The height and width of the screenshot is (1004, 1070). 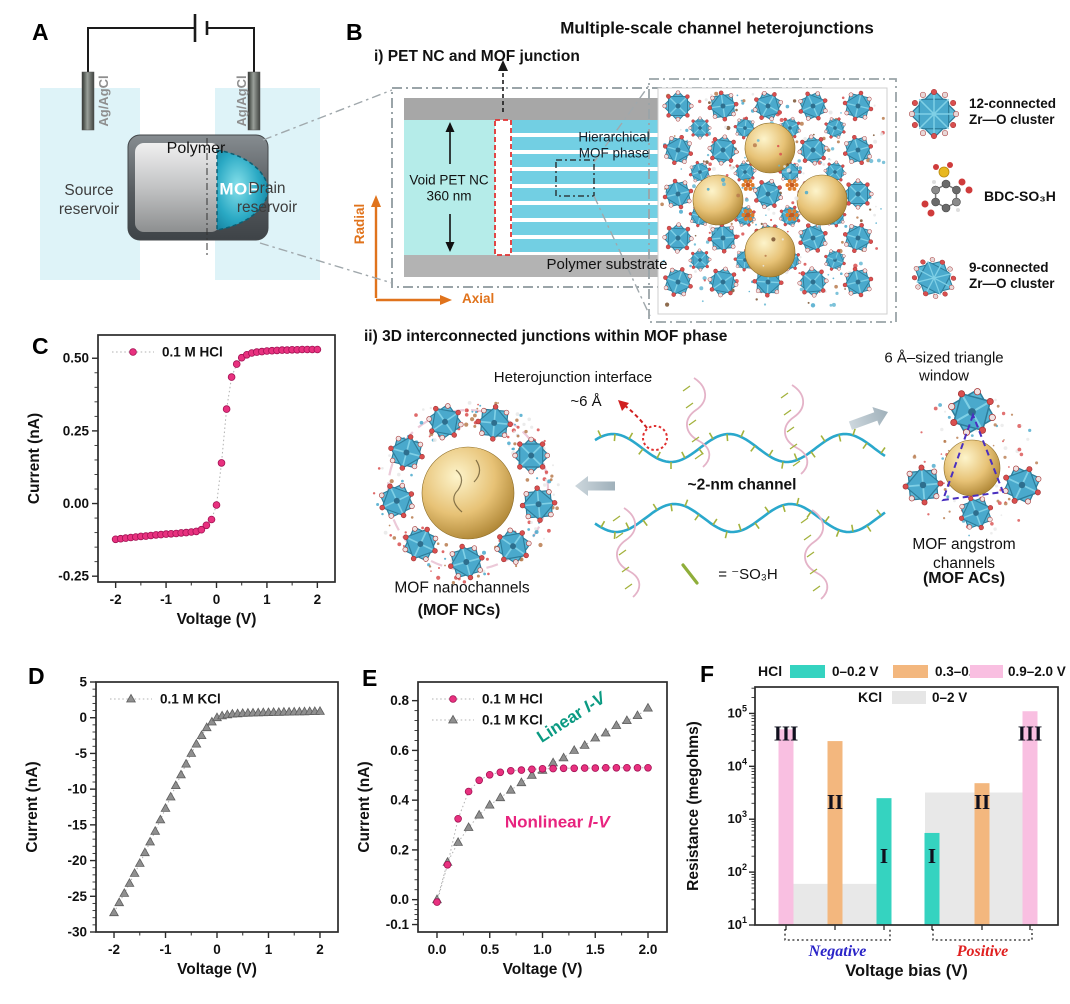 I want to click on series-0-1-m-kcl, so click(x=217, y=811).